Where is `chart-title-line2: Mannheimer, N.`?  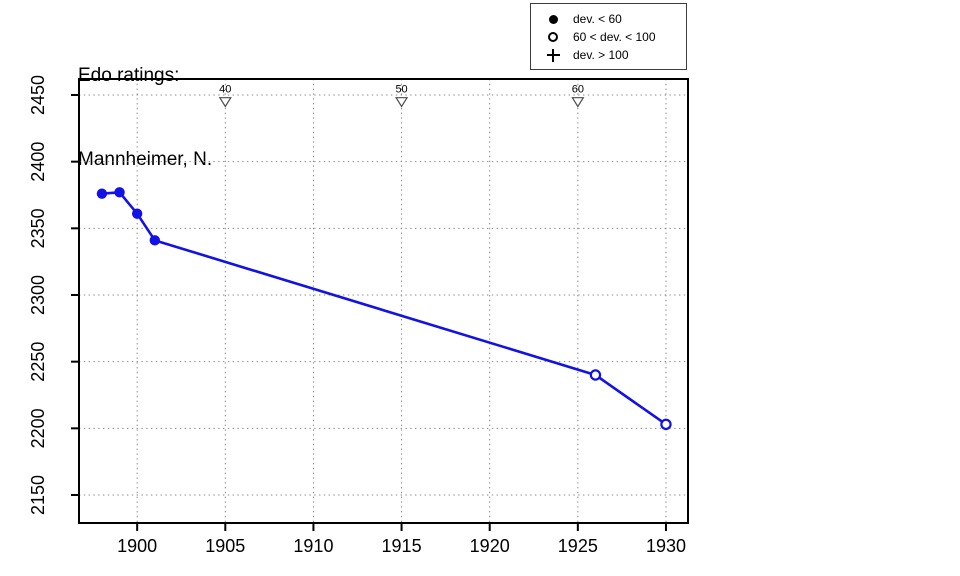
chart-title-line2: Mannheimer, N. is located at coordinates (145, 159).